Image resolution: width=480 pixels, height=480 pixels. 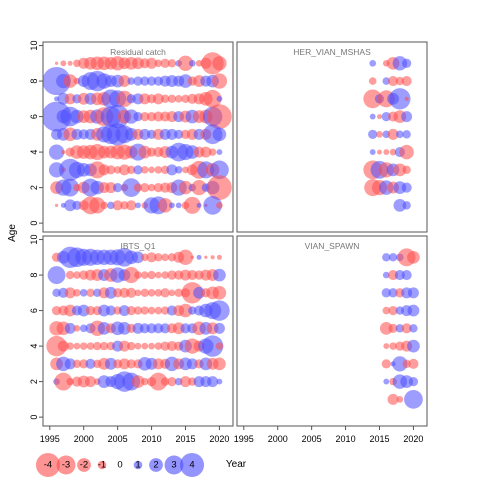 I want to click on legend-entry: 0, so click(x=119, y=465).